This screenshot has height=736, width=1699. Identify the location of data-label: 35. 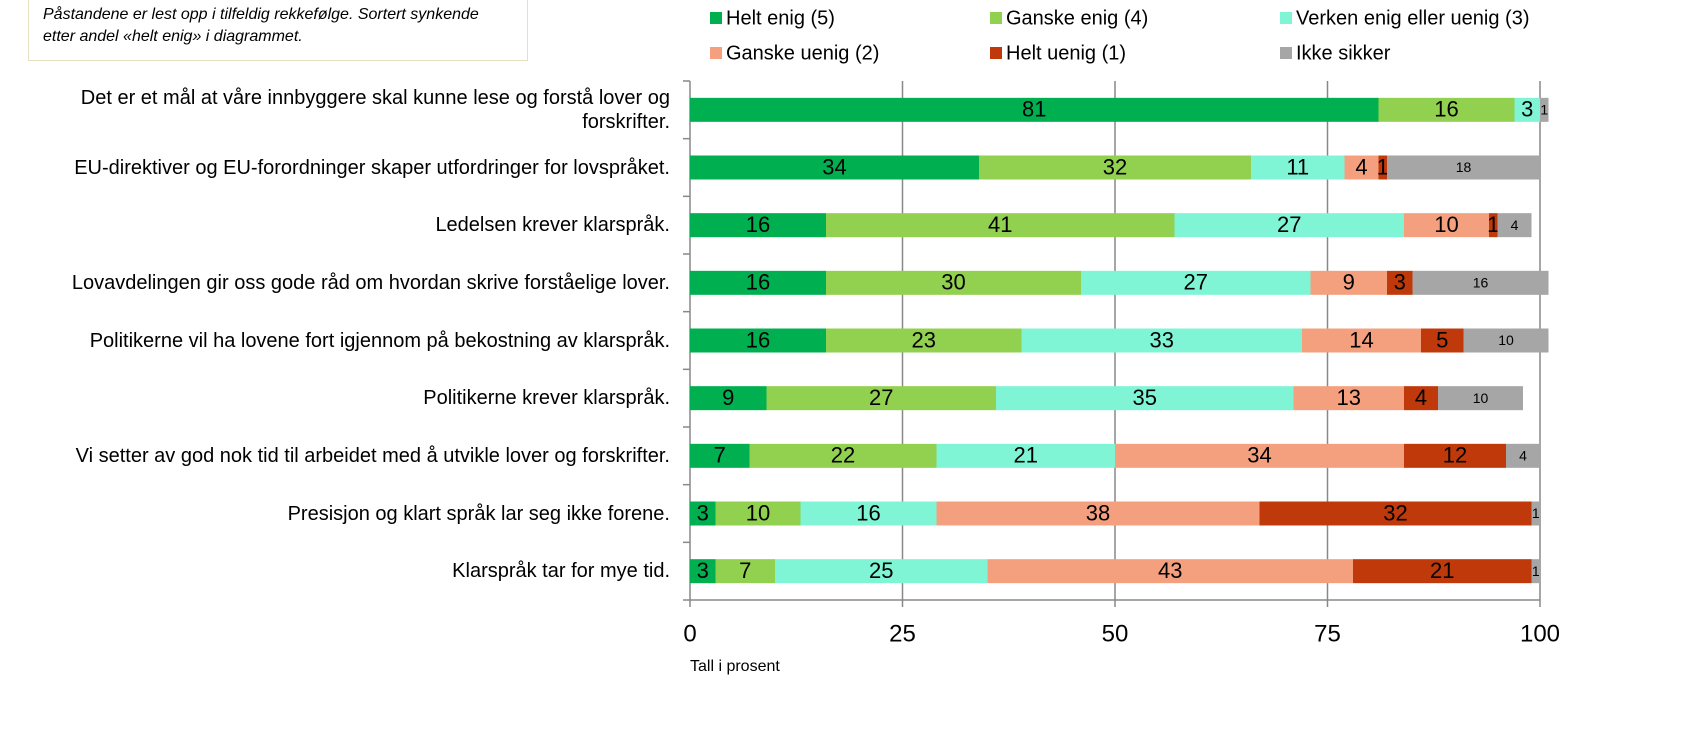
(1145, 397).